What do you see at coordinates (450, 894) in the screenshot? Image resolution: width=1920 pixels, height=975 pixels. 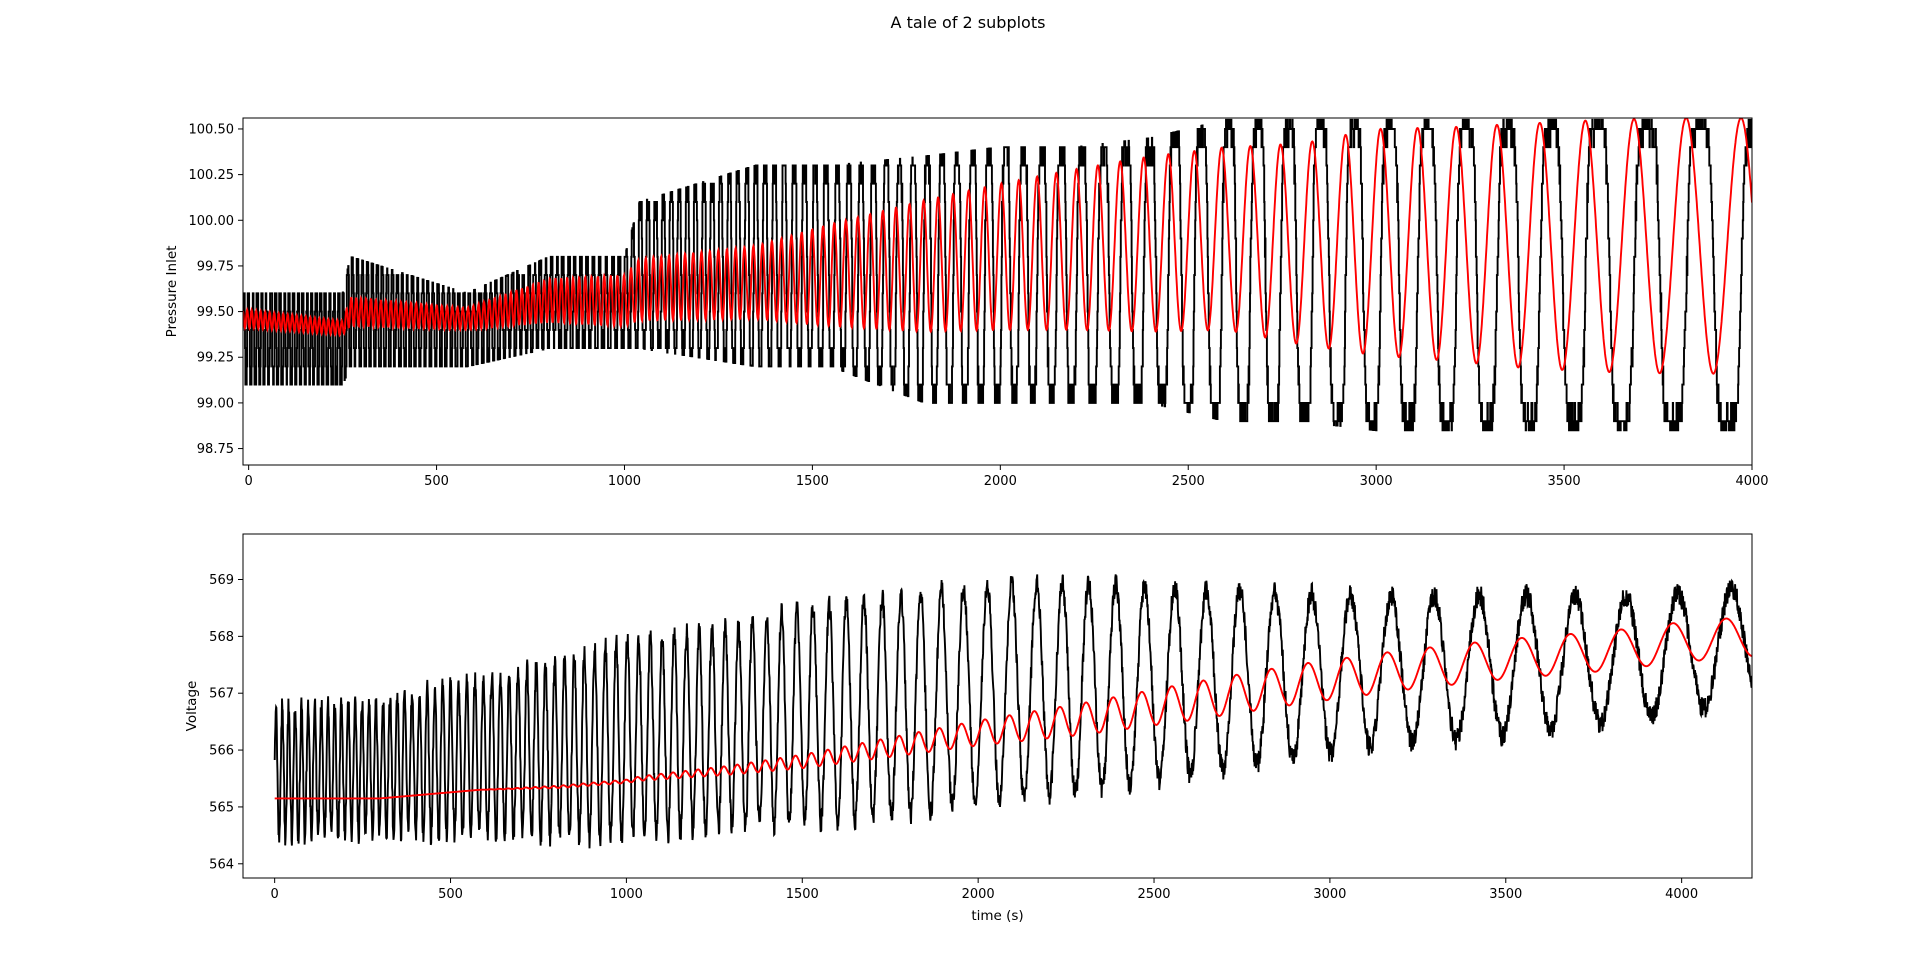 I see `voltage-xtick-label: 500` at bounding box center [450, 894].